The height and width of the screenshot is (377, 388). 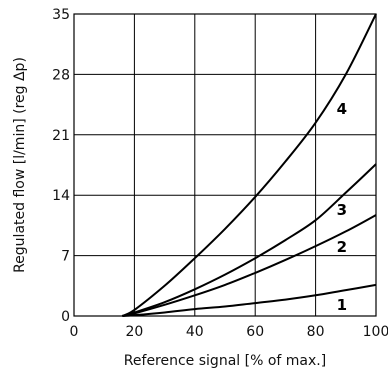 I want to click on x-tick-label: 40, so click(x=195, y=332).